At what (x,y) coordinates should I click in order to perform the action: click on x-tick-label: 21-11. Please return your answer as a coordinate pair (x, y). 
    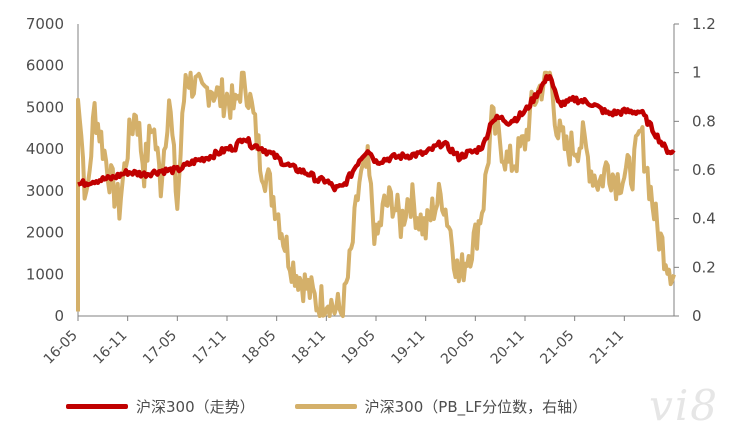
    Looking at the image, I should click on (607, 348).